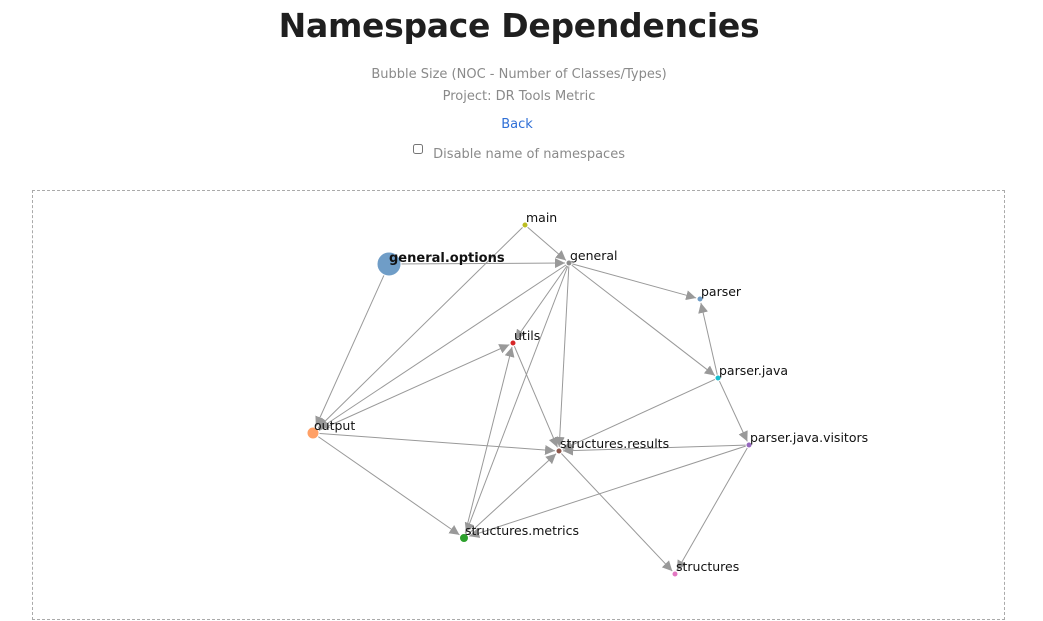  What do you see at coordinates (545, 242) in the screenshot?
I see `edge-main-to-general` at bounding box center [545, 242].